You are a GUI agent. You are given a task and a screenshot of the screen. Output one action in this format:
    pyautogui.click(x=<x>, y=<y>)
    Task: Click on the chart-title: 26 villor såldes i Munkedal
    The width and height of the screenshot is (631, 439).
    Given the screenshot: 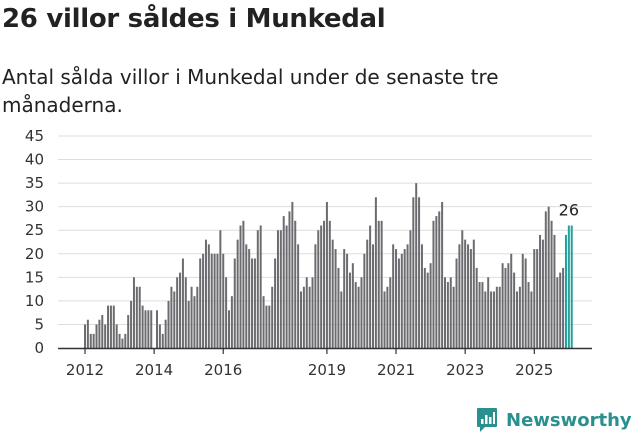 What is the action you would take?
    pyautogui.click(x=194, y=19)
    